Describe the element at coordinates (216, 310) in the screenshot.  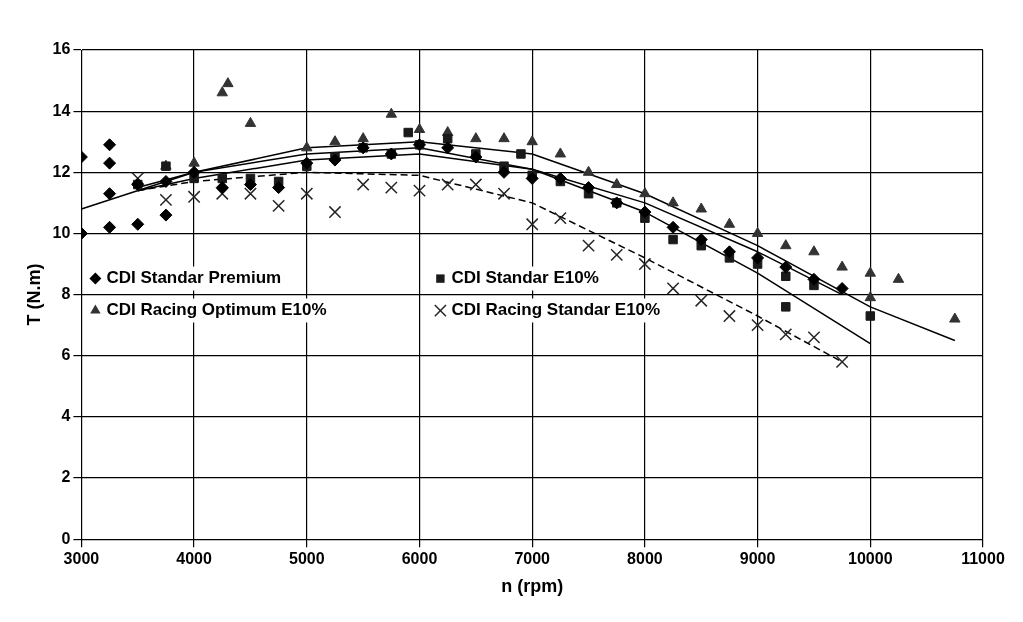
I see `legend-label: CDI Racing Optimum E10%` at that location.